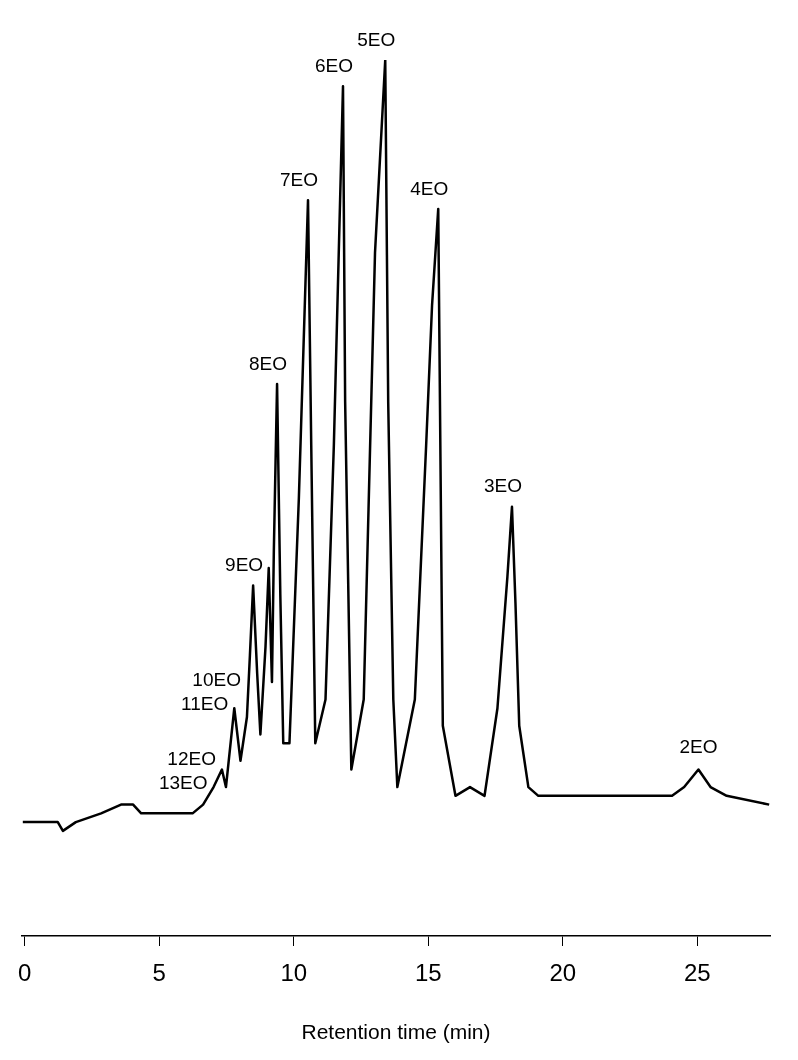 This screenshot has width=798, height=1060. I want to click on x-axis-title: Retention time (min), so click(396, 1032).